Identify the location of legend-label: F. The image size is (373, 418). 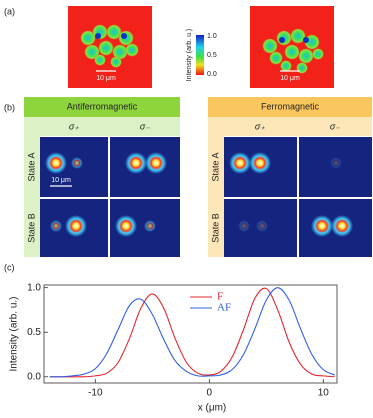
(220, 297).